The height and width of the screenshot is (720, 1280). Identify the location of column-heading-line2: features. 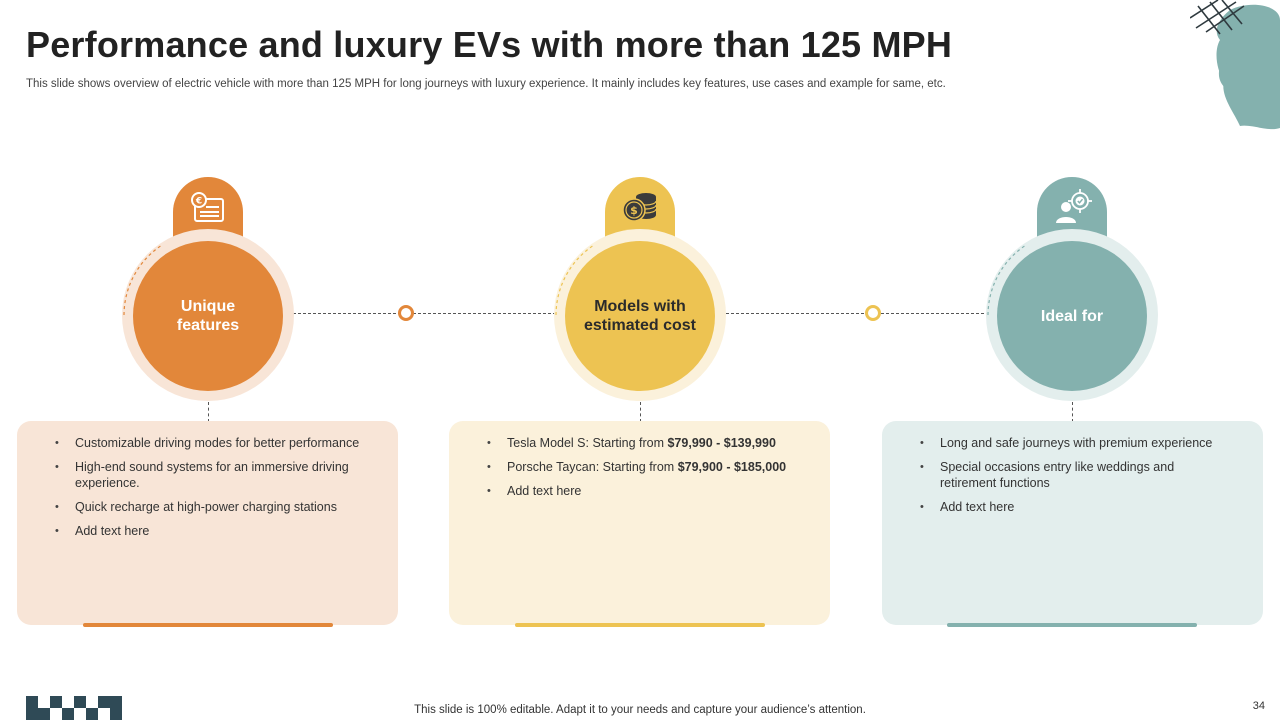
(208, 325).